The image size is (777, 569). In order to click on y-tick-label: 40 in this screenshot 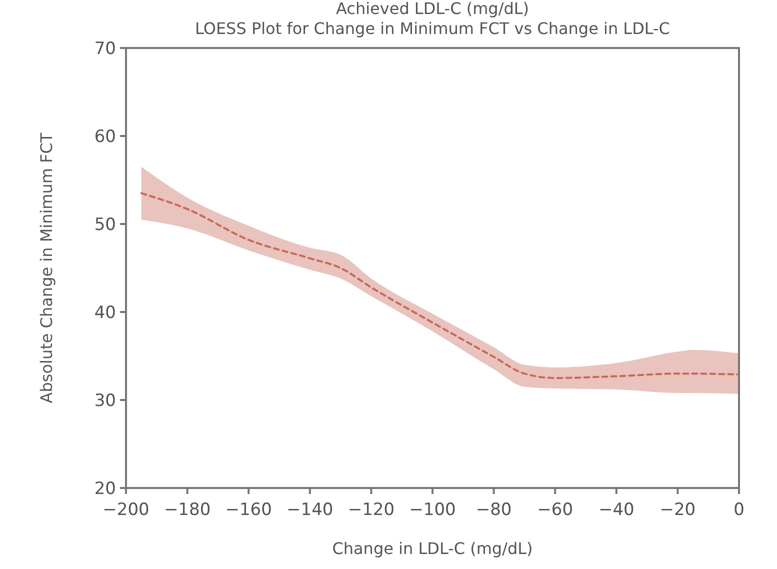, I will do `click(105, 312)`.